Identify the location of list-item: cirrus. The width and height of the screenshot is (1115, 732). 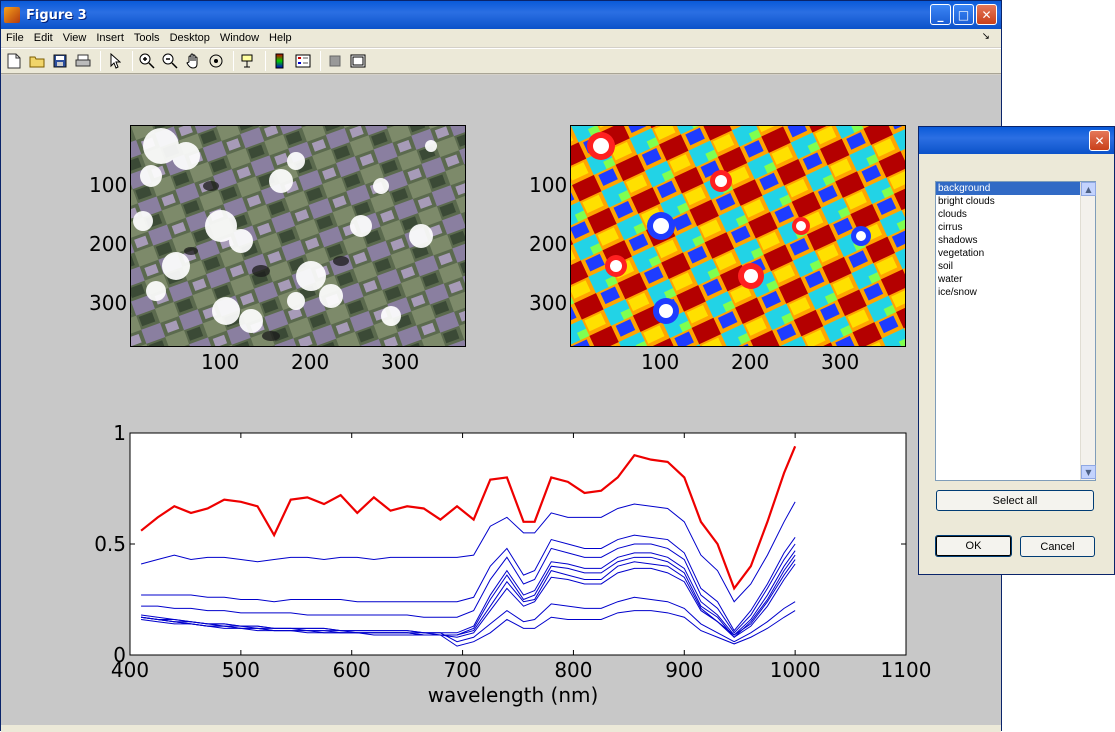
(950, 227).